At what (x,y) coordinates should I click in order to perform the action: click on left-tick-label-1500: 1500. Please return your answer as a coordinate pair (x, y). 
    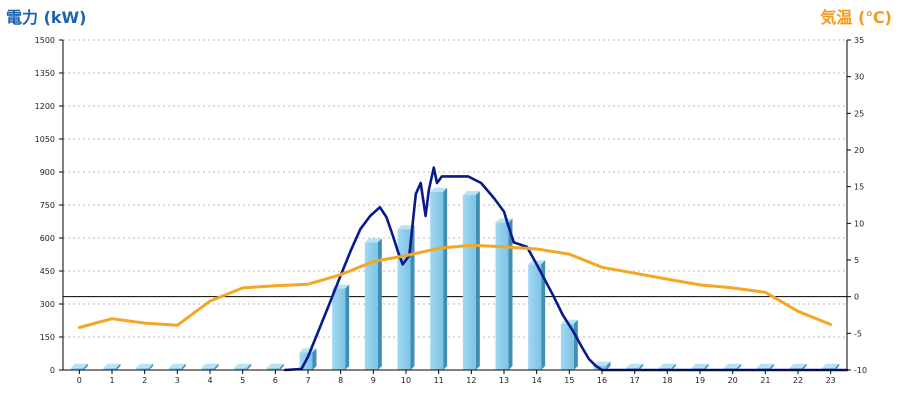
    Looking at the image, I should click on (45, 40).